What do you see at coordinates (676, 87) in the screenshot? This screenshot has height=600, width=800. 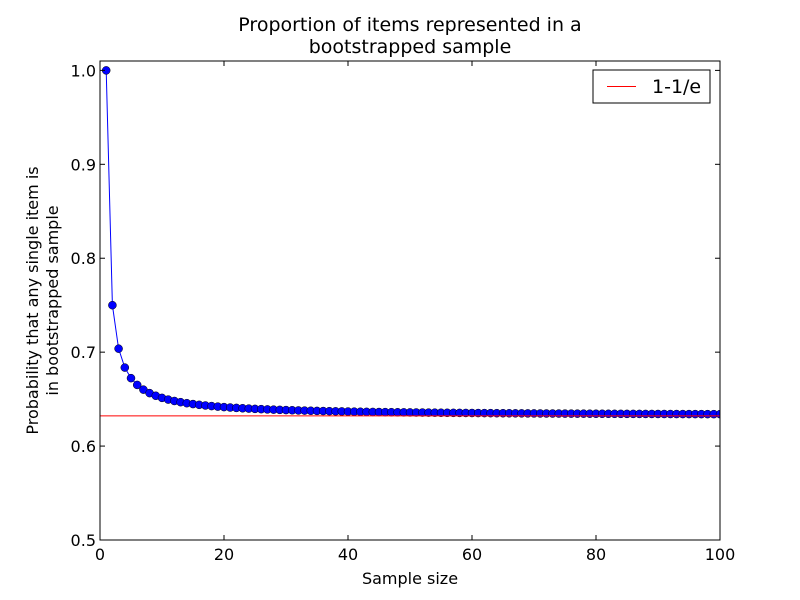 I see `legend-label: 1-1/e` at bounding box center [676, 87].